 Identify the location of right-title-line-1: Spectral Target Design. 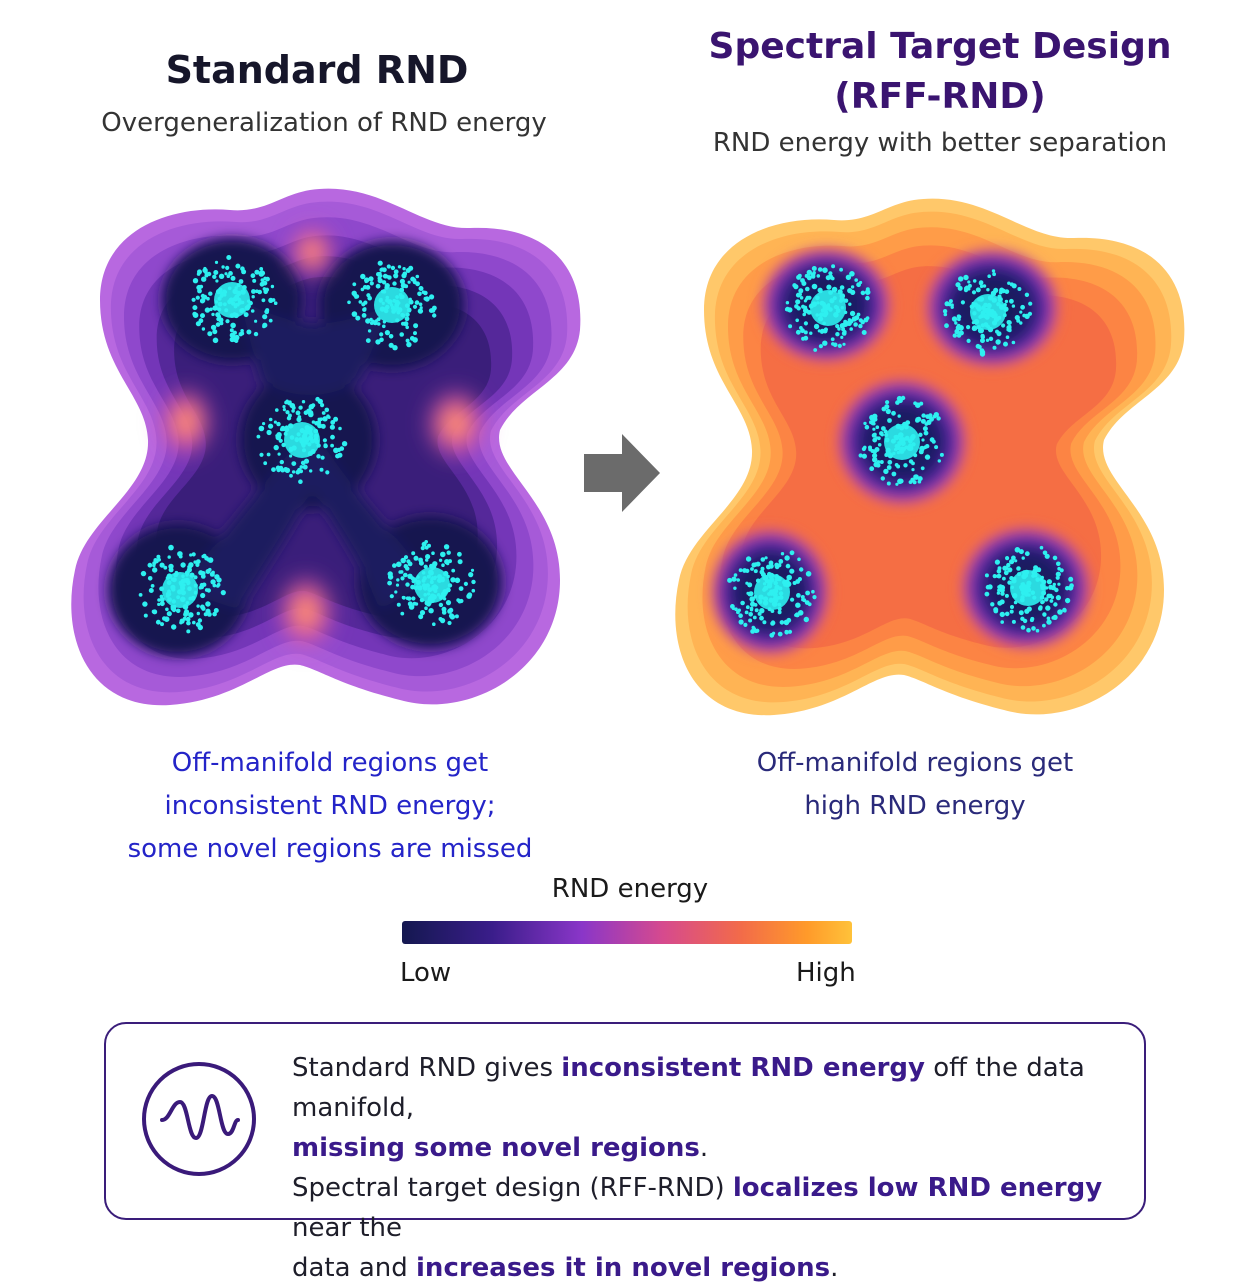
(940, 46).